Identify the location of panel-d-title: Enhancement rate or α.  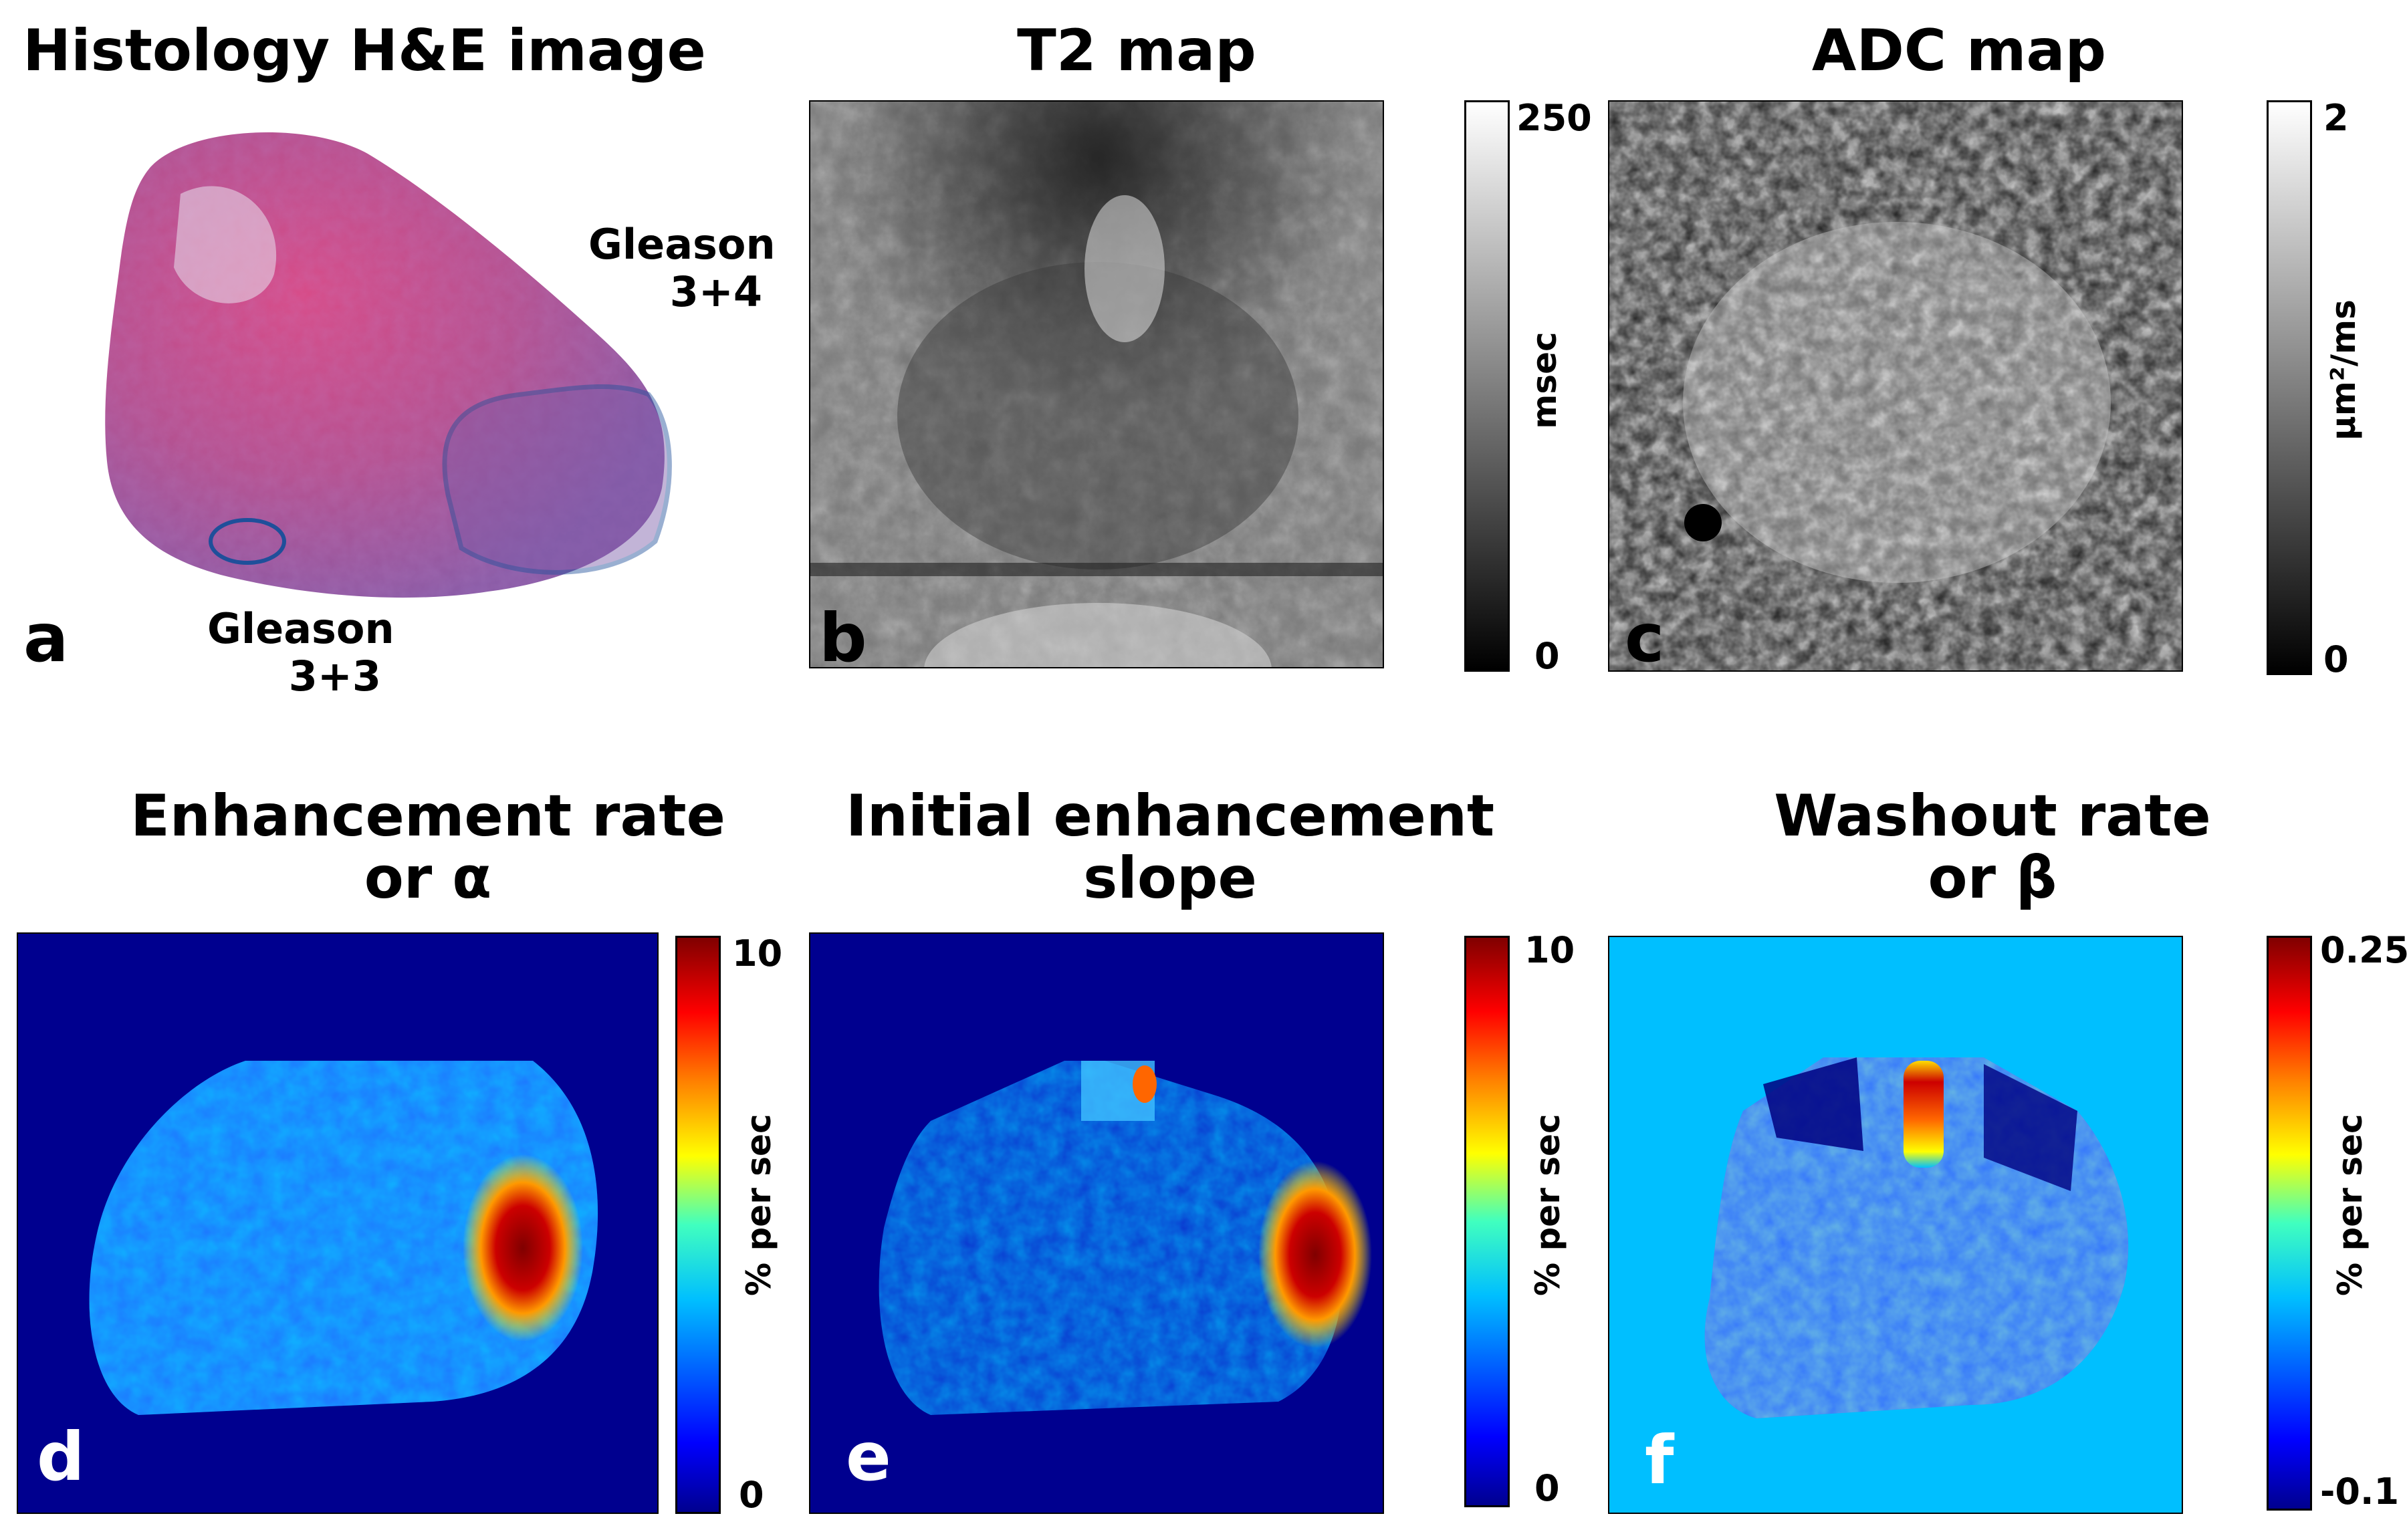
(428, 847).